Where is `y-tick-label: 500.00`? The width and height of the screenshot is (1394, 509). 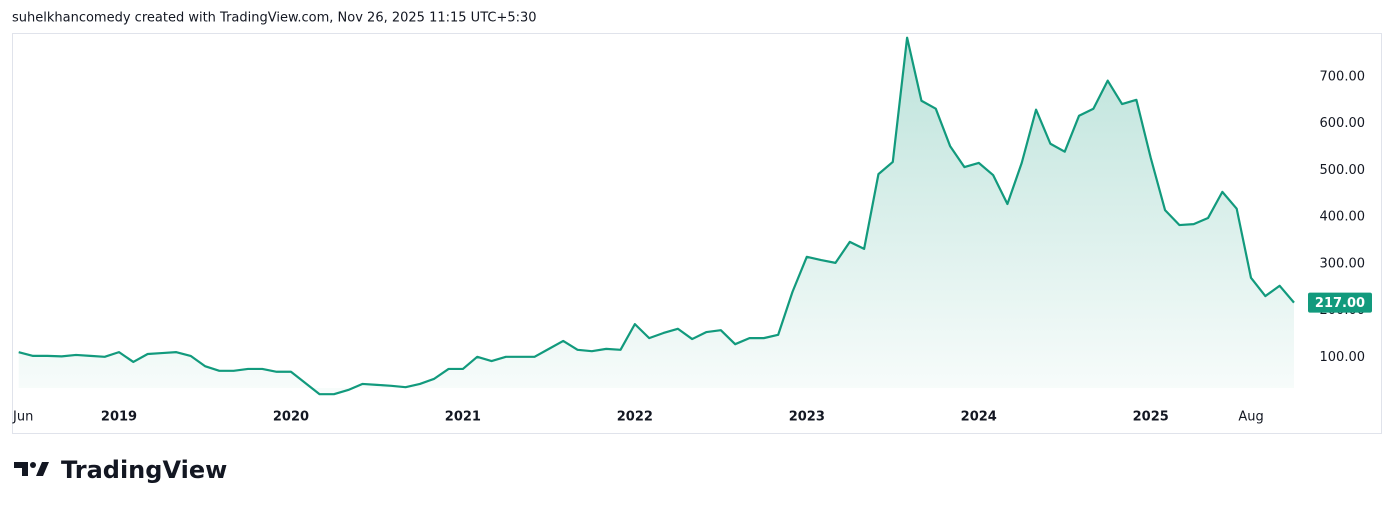 y-tick-label: 500.00 is located at coordinates (1343, 170).